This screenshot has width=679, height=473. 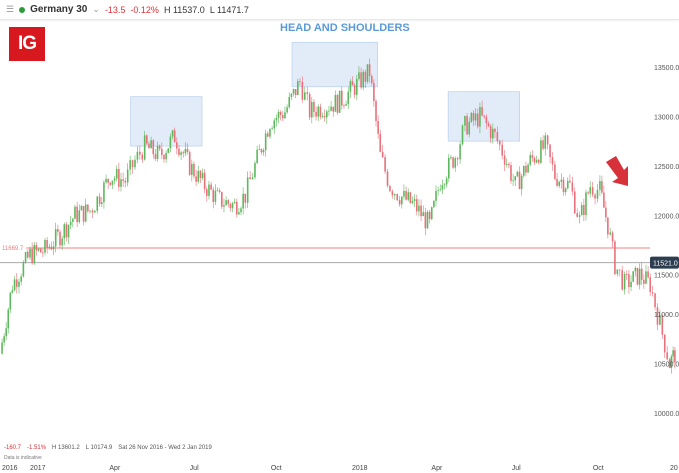 What do you see at coordinates (23, 458) in the screenshot?
I see `data-note: Data is indicative` at bounding box center [23, 458].